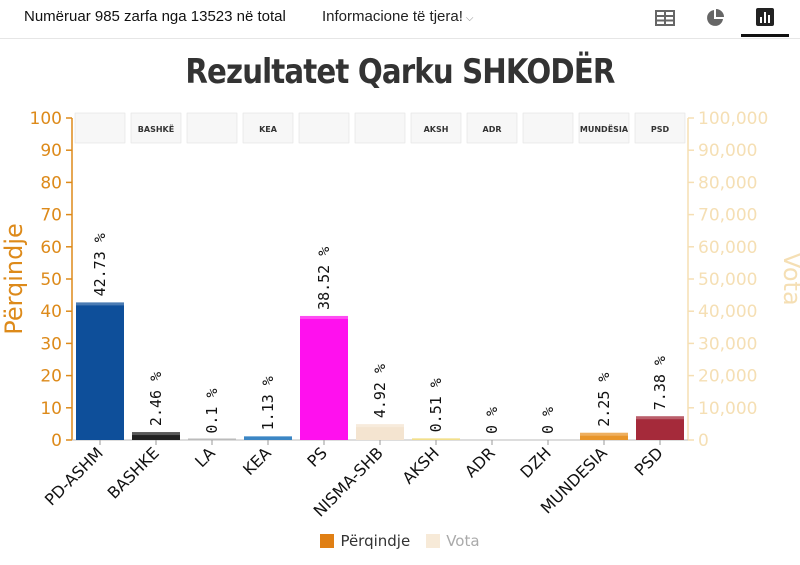 The image size is (800, 565). What do you see at coordinates (727, 409) in the screenshot?
I see `y2-tick-label: 10,000` at bounding box center [727, 409].